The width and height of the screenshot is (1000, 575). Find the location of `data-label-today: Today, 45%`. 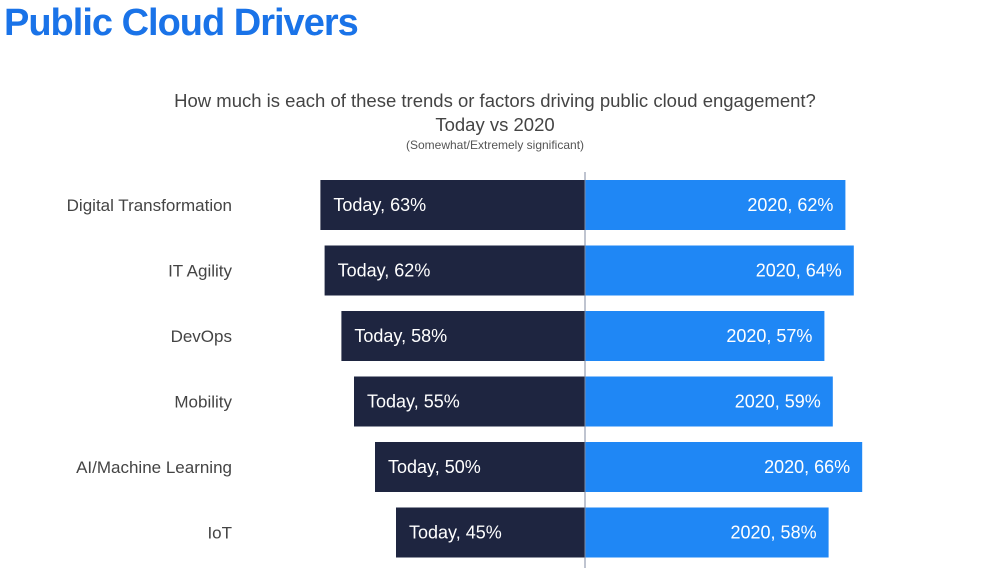

data-label-today: Today, 45% is located at coordinates (455, 533).